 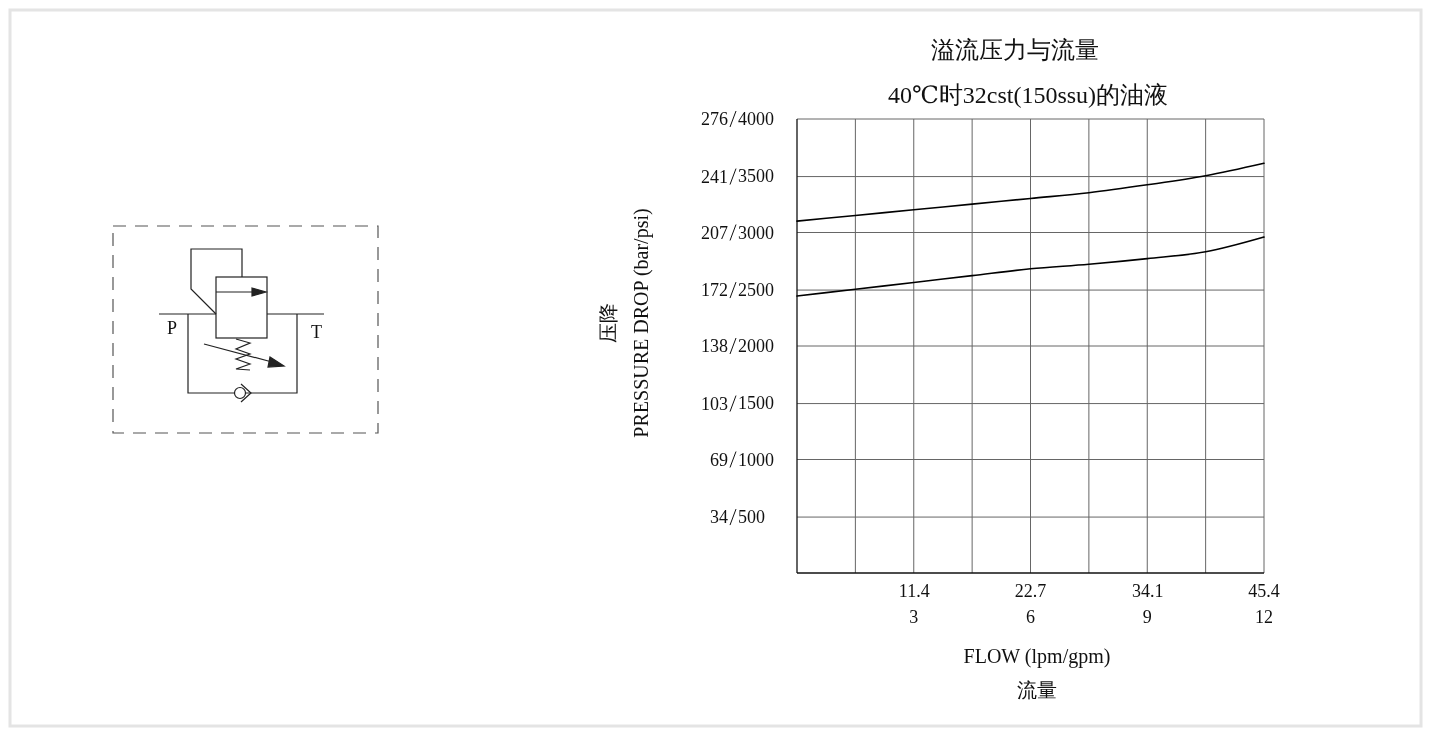 What do you see at coordinates (1148, 591) in the screenshot?
I see `x2-tick-label: 34.1` at bounding box center [1148, 591].